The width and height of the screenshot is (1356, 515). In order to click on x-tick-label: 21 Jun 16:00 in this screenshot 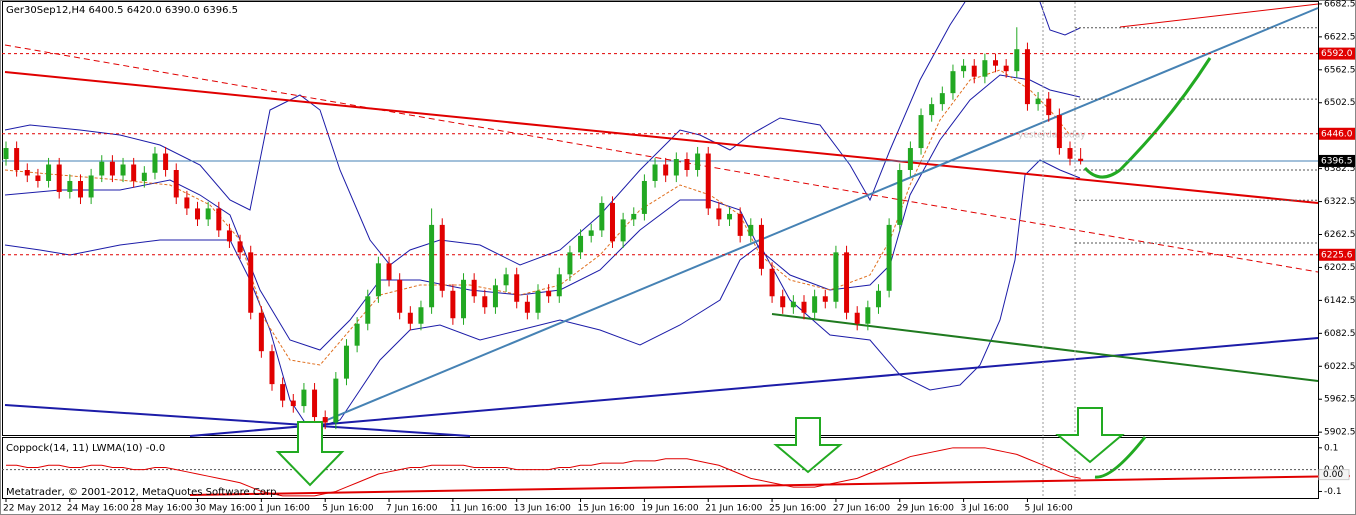, I will do `click(733, 509)`.